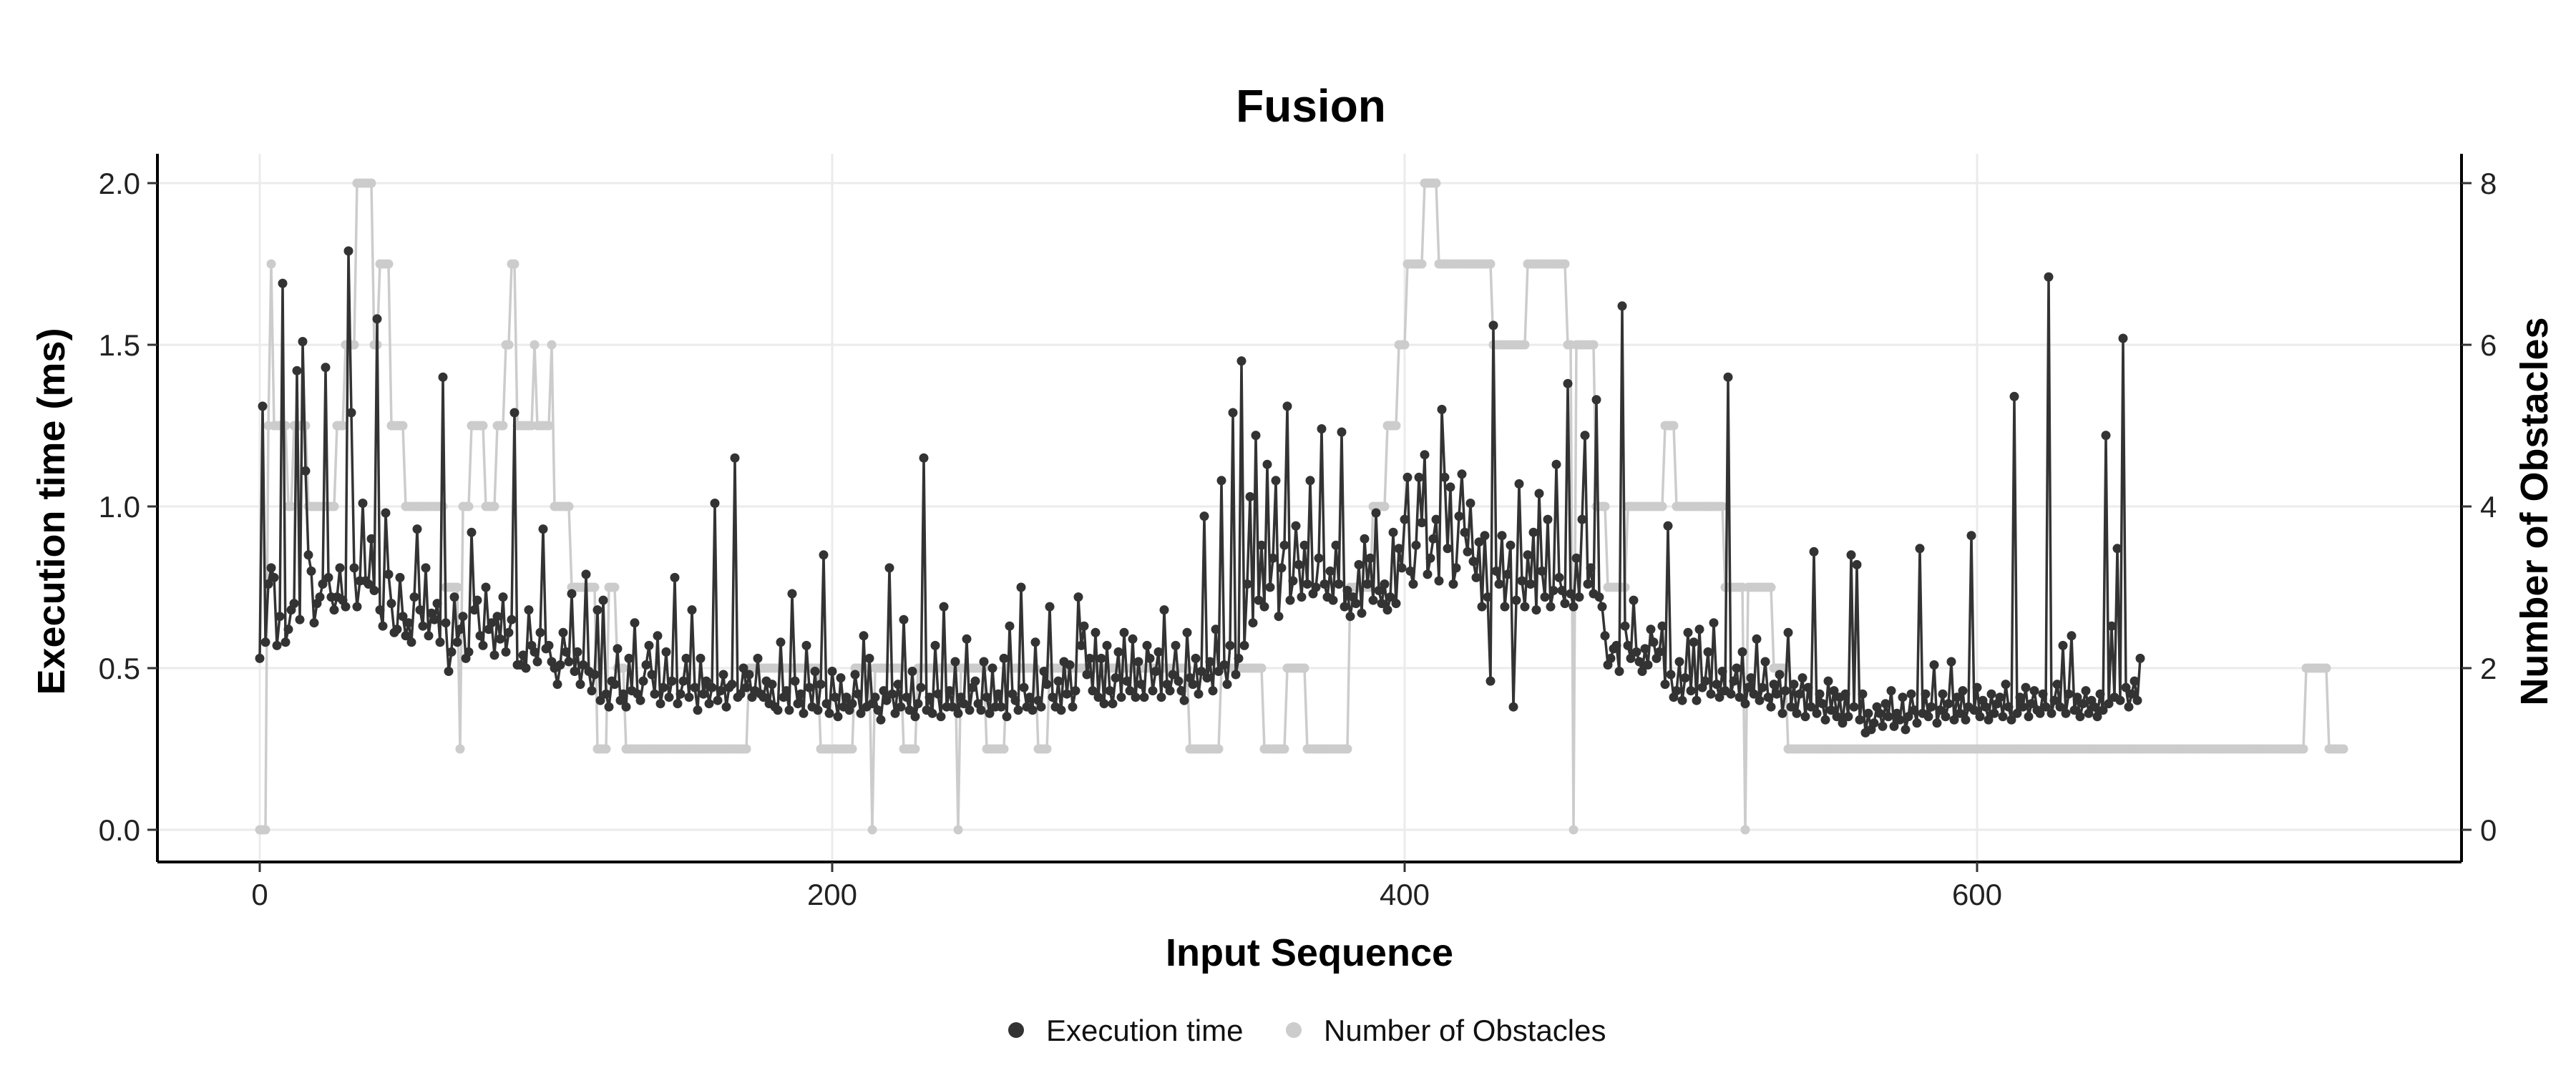 Image resolution: width=2576 pixels, height=1073 pixels. What do you see at coordinates (1294, 1030) in the screenshot?
I see `legend-marker-number-of-obstacles` at bounding box center [1294, 1030].